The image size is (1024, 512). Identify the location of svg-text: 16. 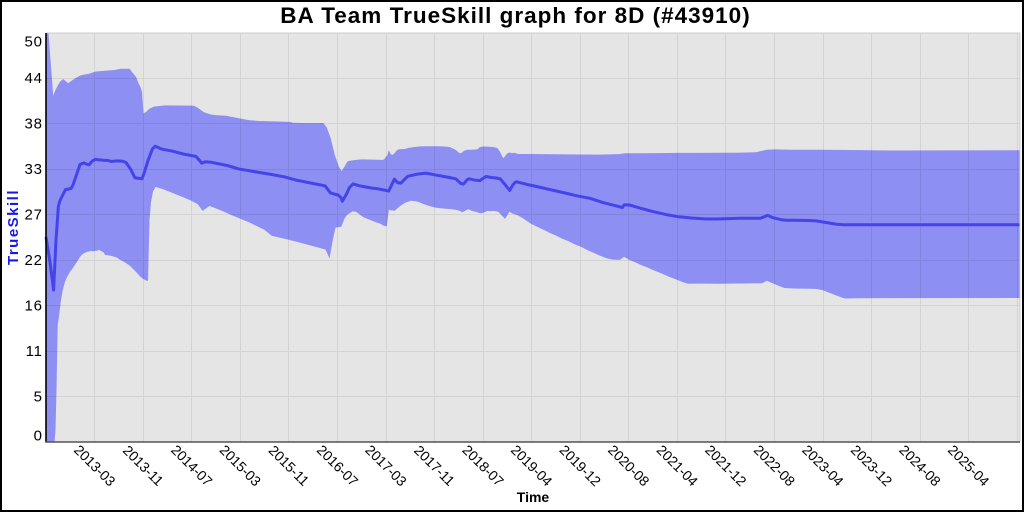
(34, 305).